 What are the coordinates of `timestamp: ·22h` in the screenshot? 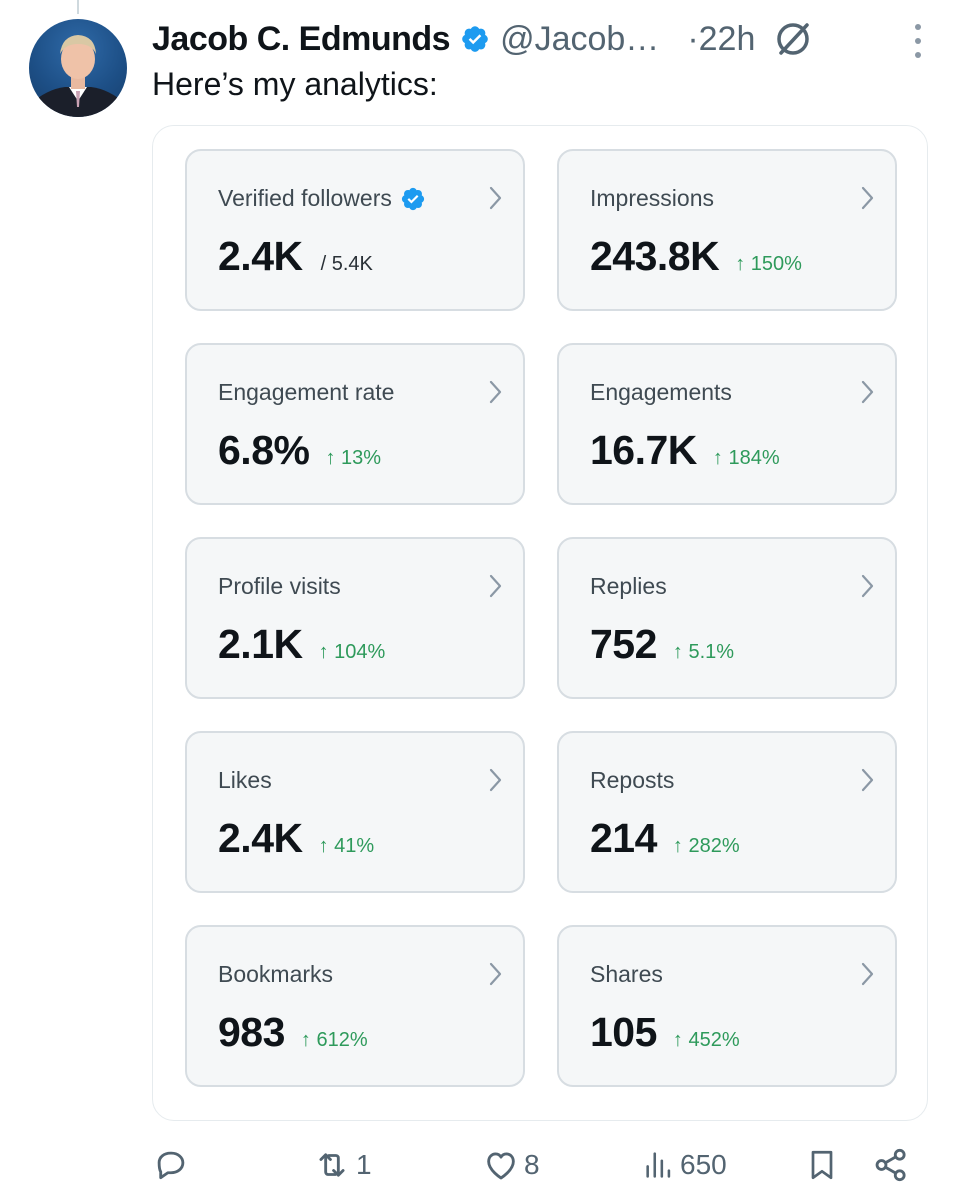 It's located at (721, 38).